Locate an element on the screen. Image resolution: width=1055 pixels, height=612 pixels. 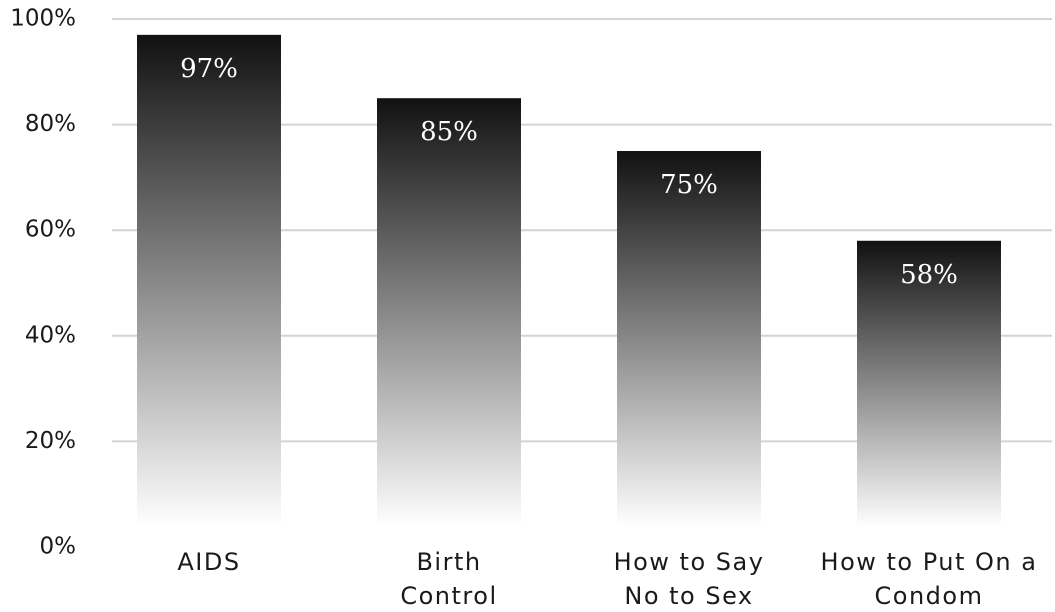
y-axis-tick-labels: 0% 20% 40% 60% 80% 100% is located at coordinates (43, 283).